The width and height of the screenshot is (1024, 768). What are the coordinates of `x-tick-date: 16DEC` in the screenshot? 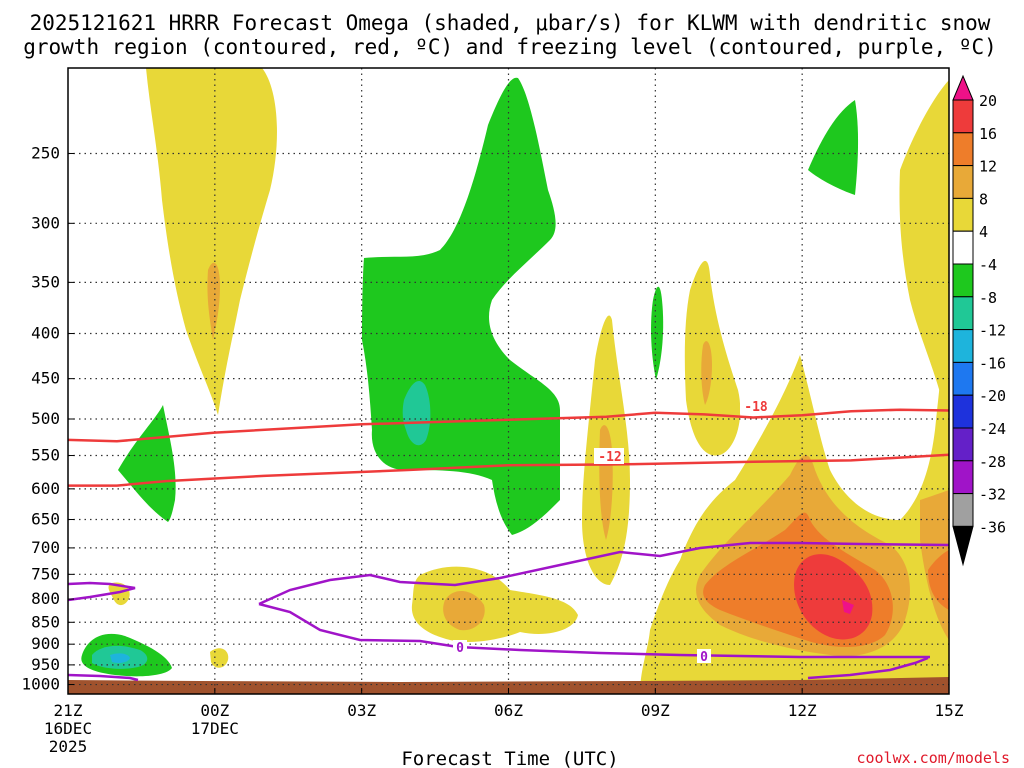 It's located at (68, 728).